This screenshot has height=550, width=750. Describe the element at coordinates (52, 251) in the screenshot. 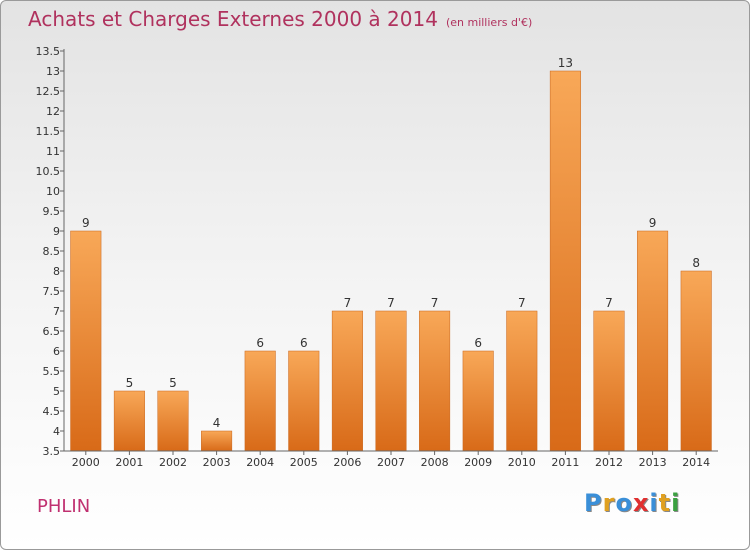

I see `y-tick-label: 8.5` at that location.